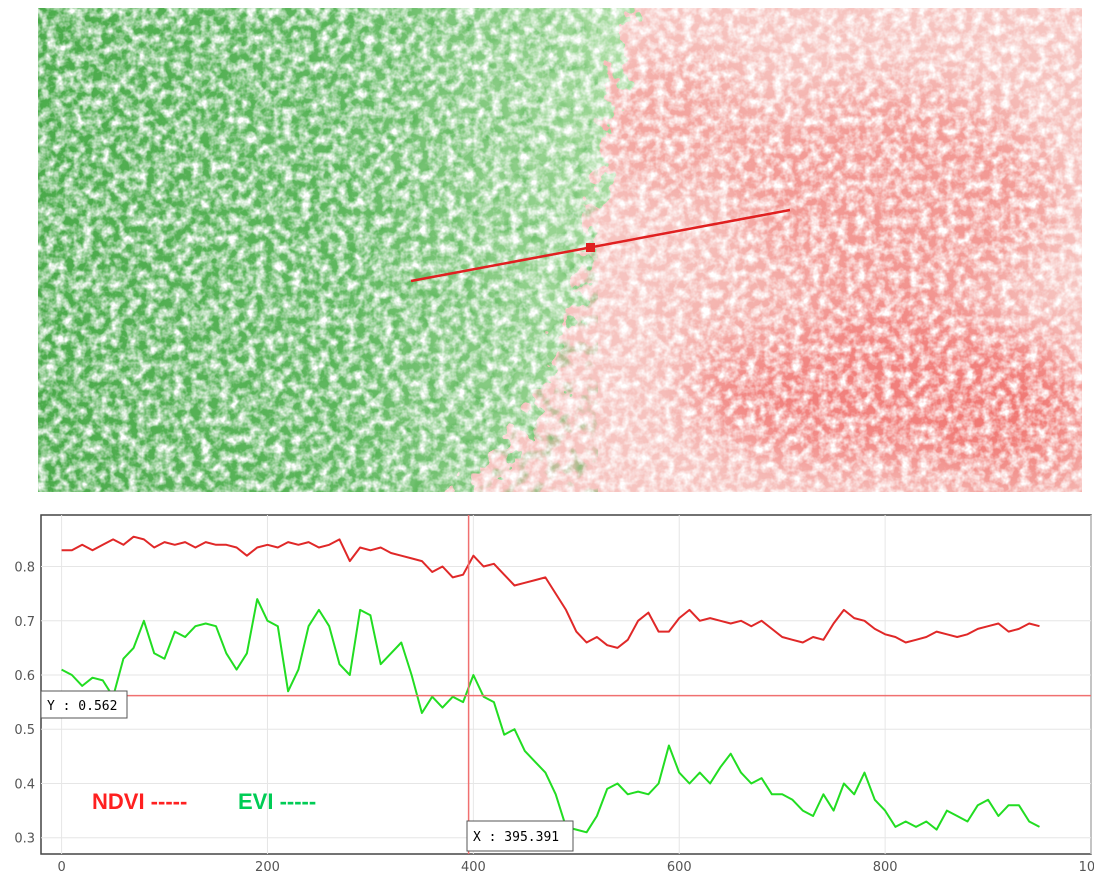 Image resolution: width=1094 pixels, height=875 pixels. Describe the element at coordinates (516, 837) in the screenshot. I see `x-readout-label: X : 395.391` at that location.